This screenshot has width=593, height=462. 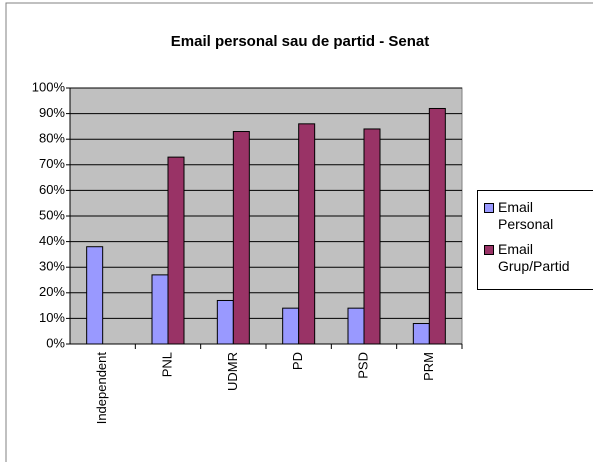 What do you see at coordinates (300, 41) in the screenshot?
I see `chart-title: Email personal sau de partid - Senat` at bounding box center [300, 41].